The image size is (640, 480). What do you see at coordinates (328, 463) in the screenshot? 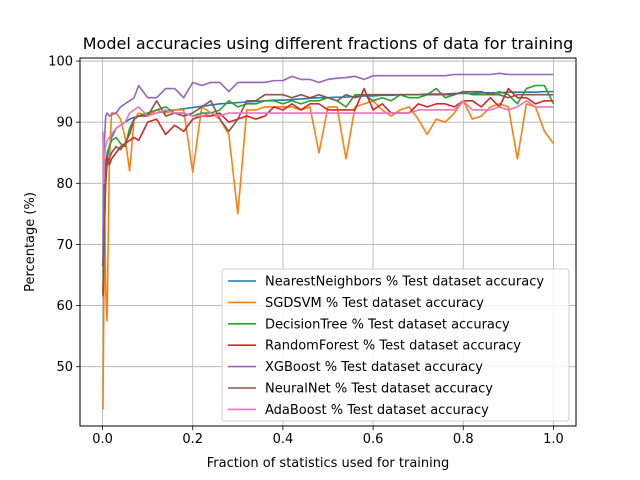
I see `x-axis-label: Fraction of statistics used for training` at bounding box center [328, 463].